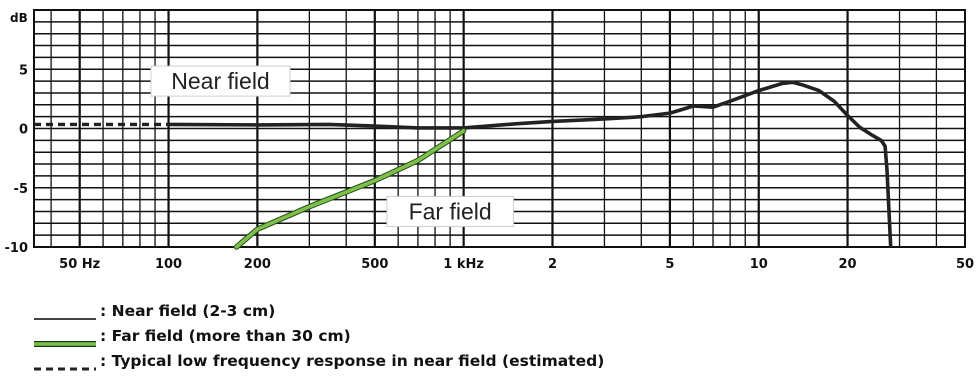 The width and height of the screenshot is (978, 391). I want to click on x-tick-label: 100, so click(168, 264).